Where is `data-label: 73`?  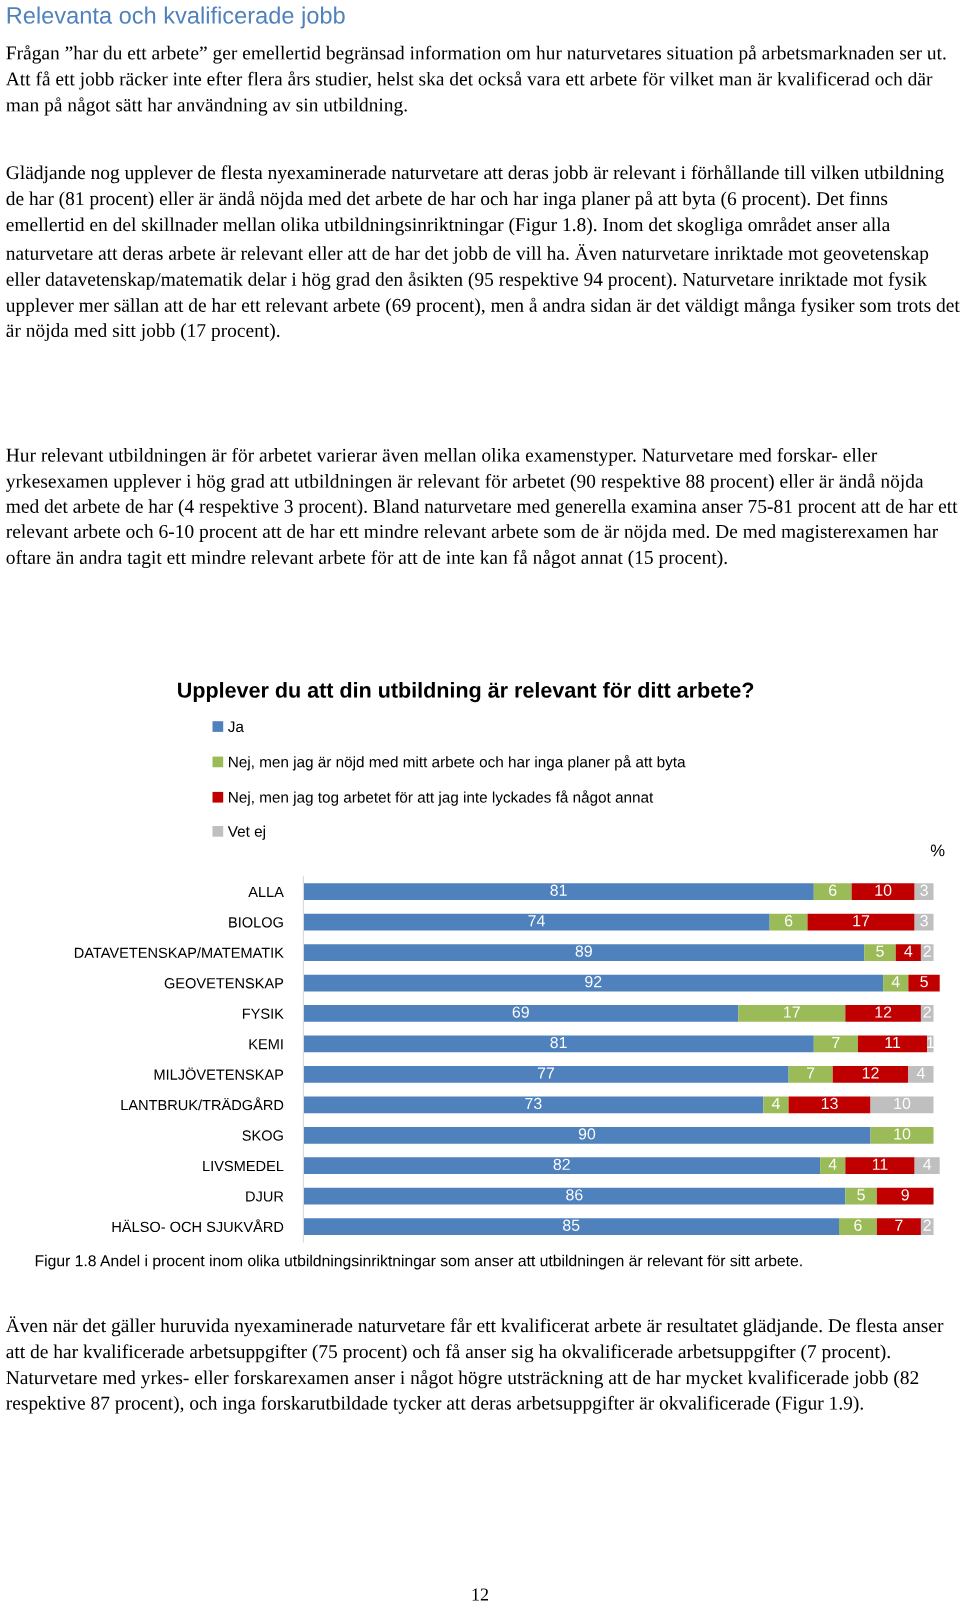
data-label: 73 is located at coordinates (533, 1103).